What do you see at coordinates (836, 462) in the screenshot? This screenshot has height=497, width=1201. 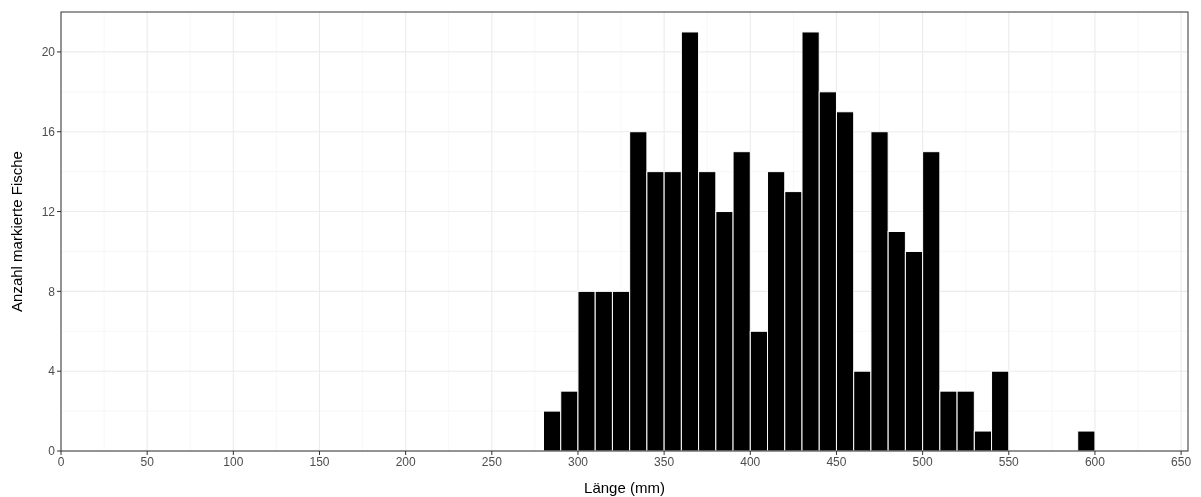 I see `x-tick-label: 450` at bounding box center [836, 462].